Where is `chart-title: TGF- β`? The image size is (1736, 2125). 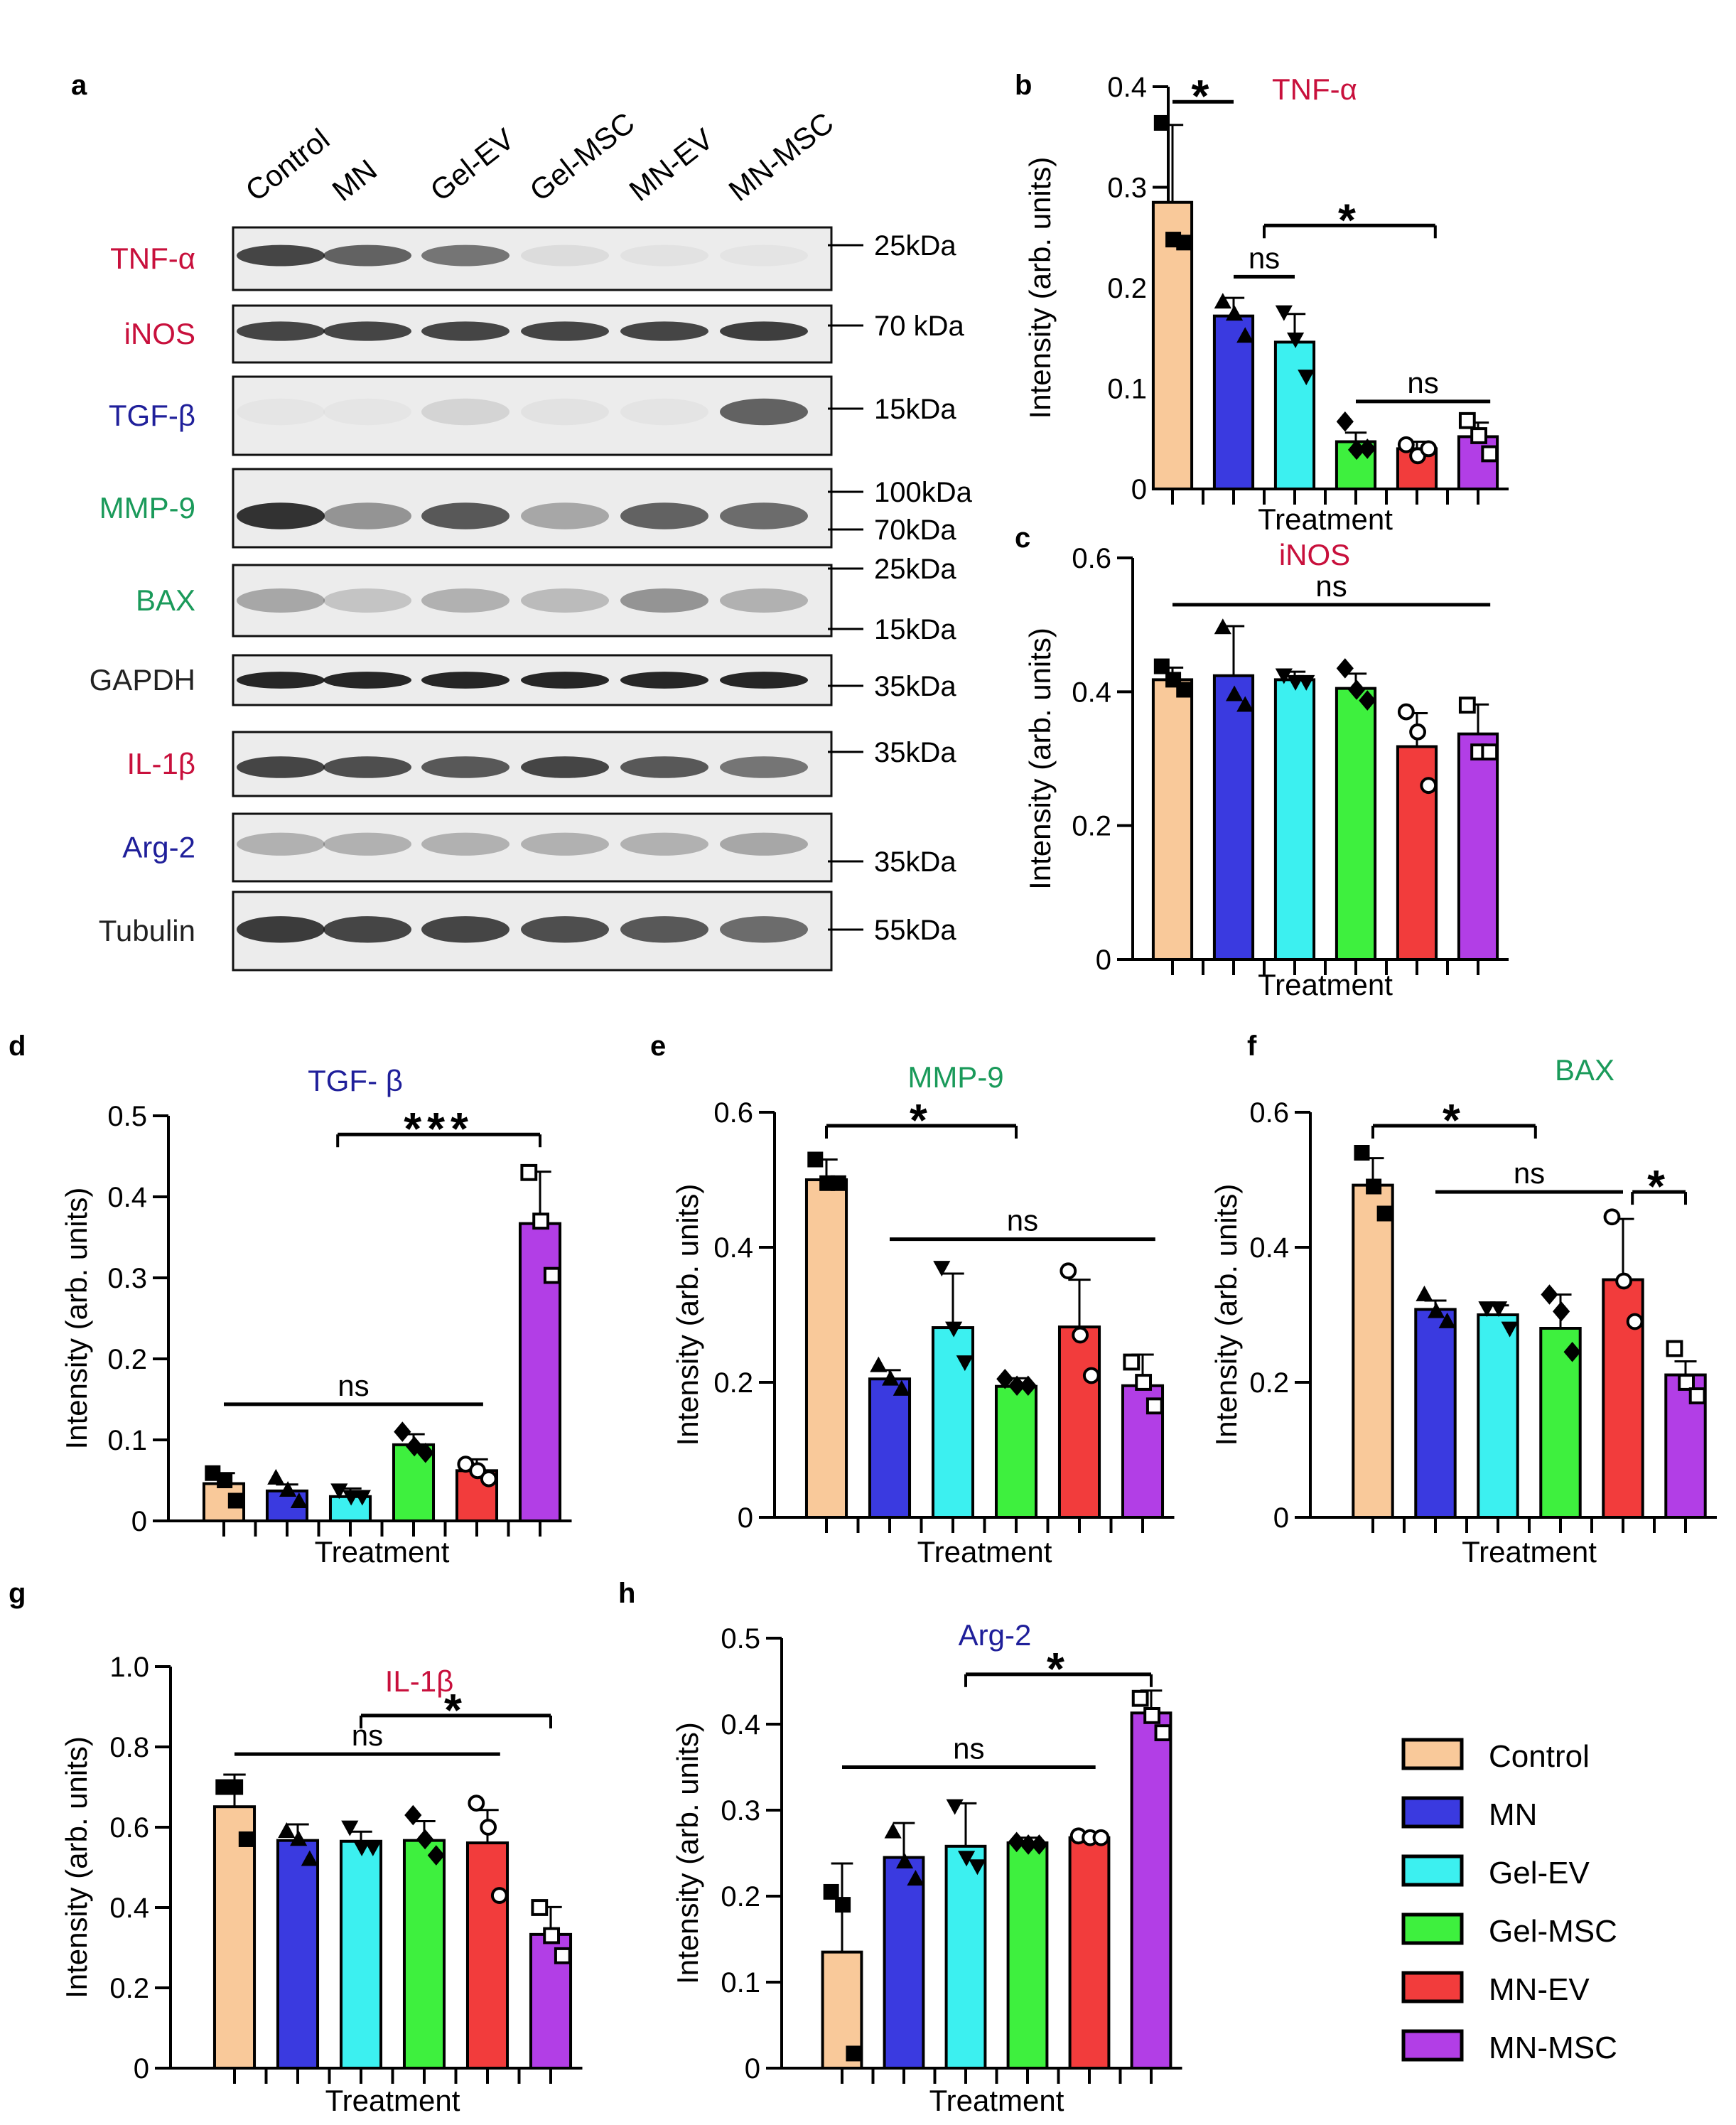 chart-title: TGF- β is located at coordinates (355, 1080).